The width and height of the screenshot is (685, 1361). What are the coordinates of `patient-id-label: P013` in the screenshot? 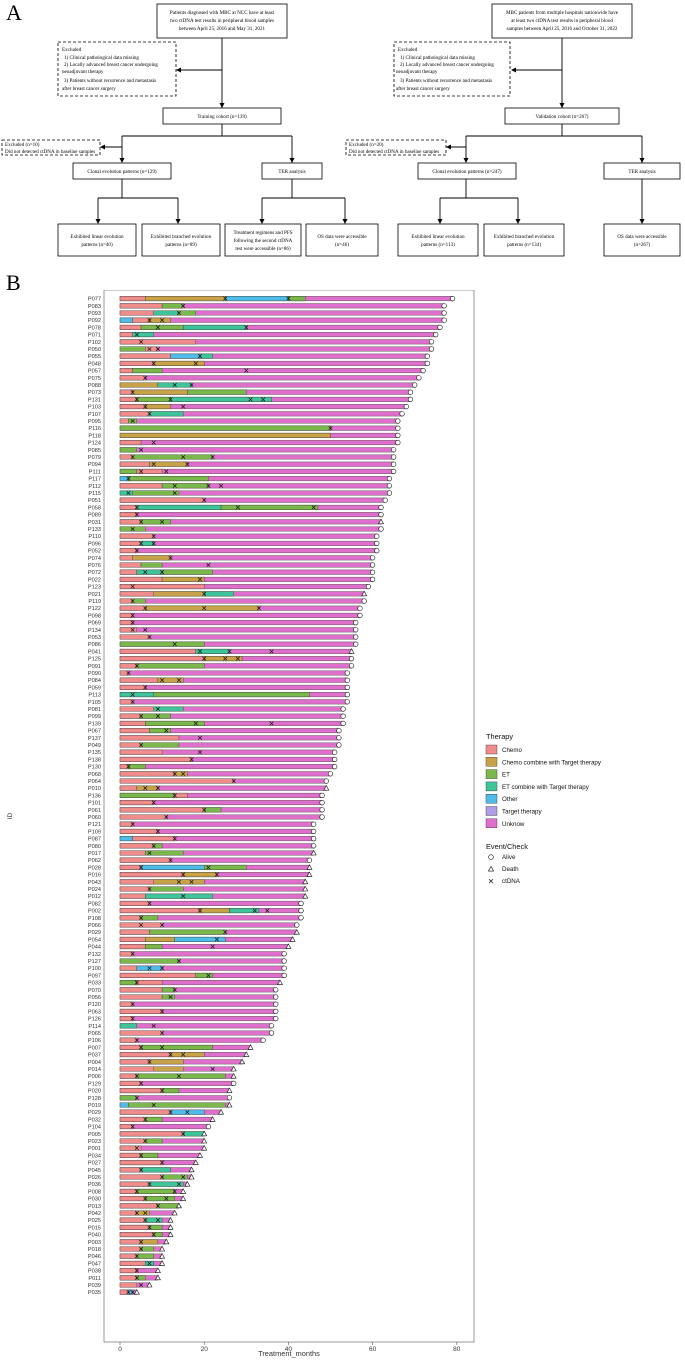 It's located at (94, 1207).